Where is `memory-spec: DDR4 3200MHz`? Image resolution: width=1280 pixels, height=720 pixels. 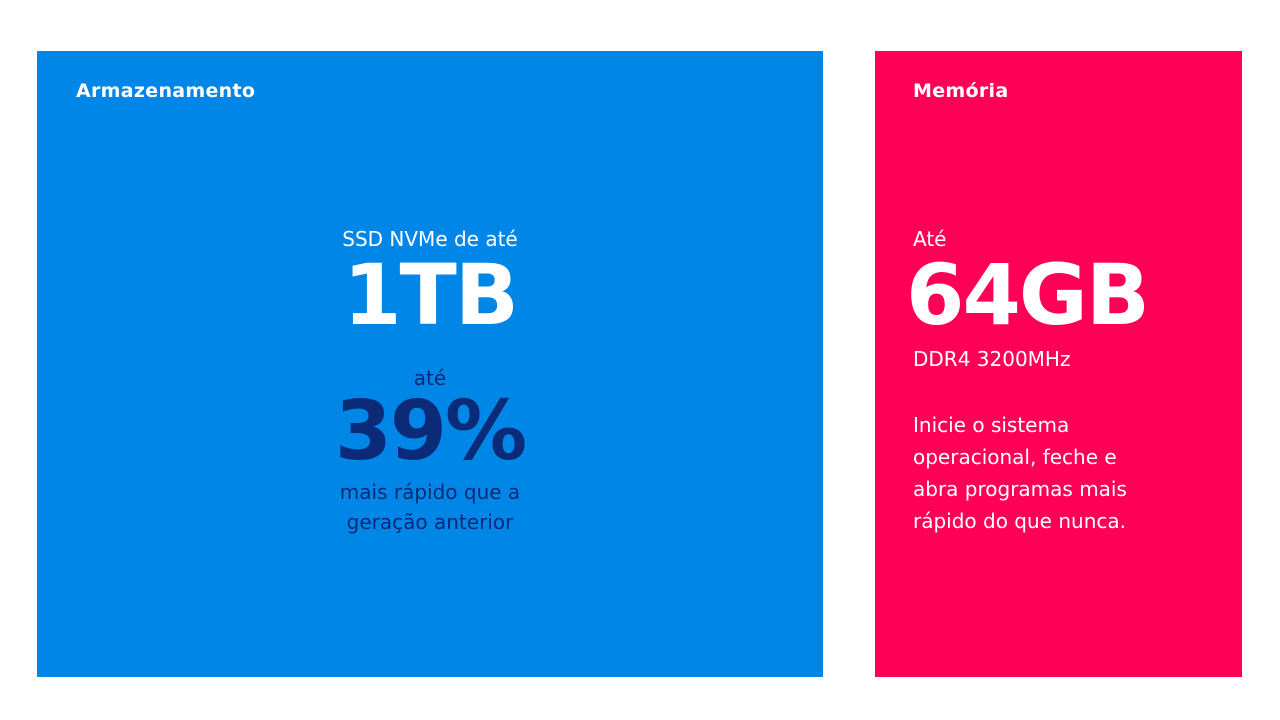
memory-spec: DDR4 3200MHz is located at coordinates (992, 359).